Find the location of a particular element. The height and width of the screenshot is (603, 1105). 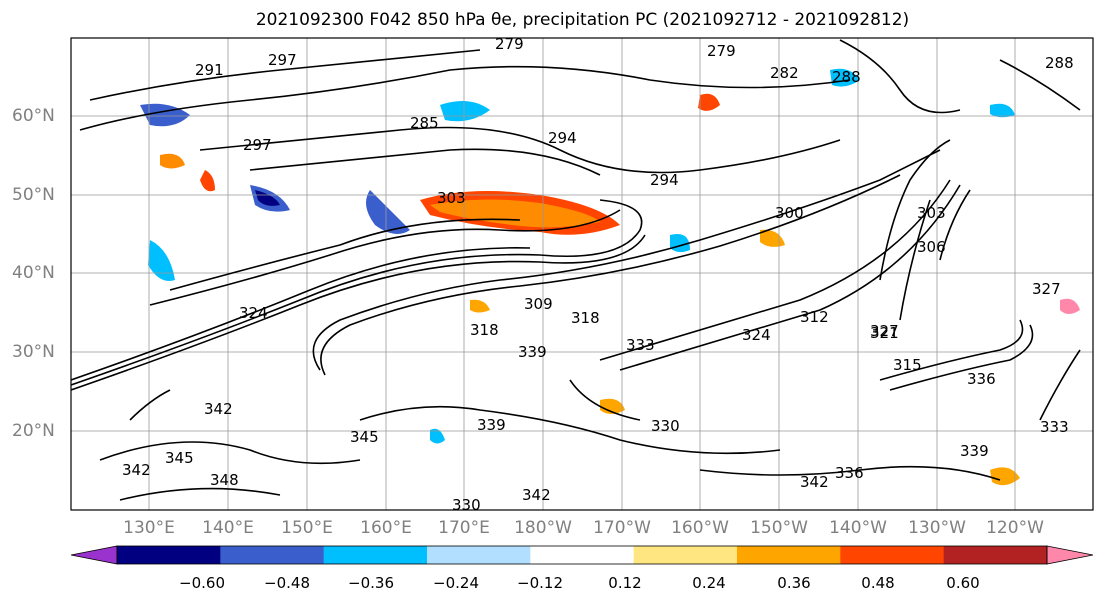

lon-label: 140°E is located at coordinates (228, 528).